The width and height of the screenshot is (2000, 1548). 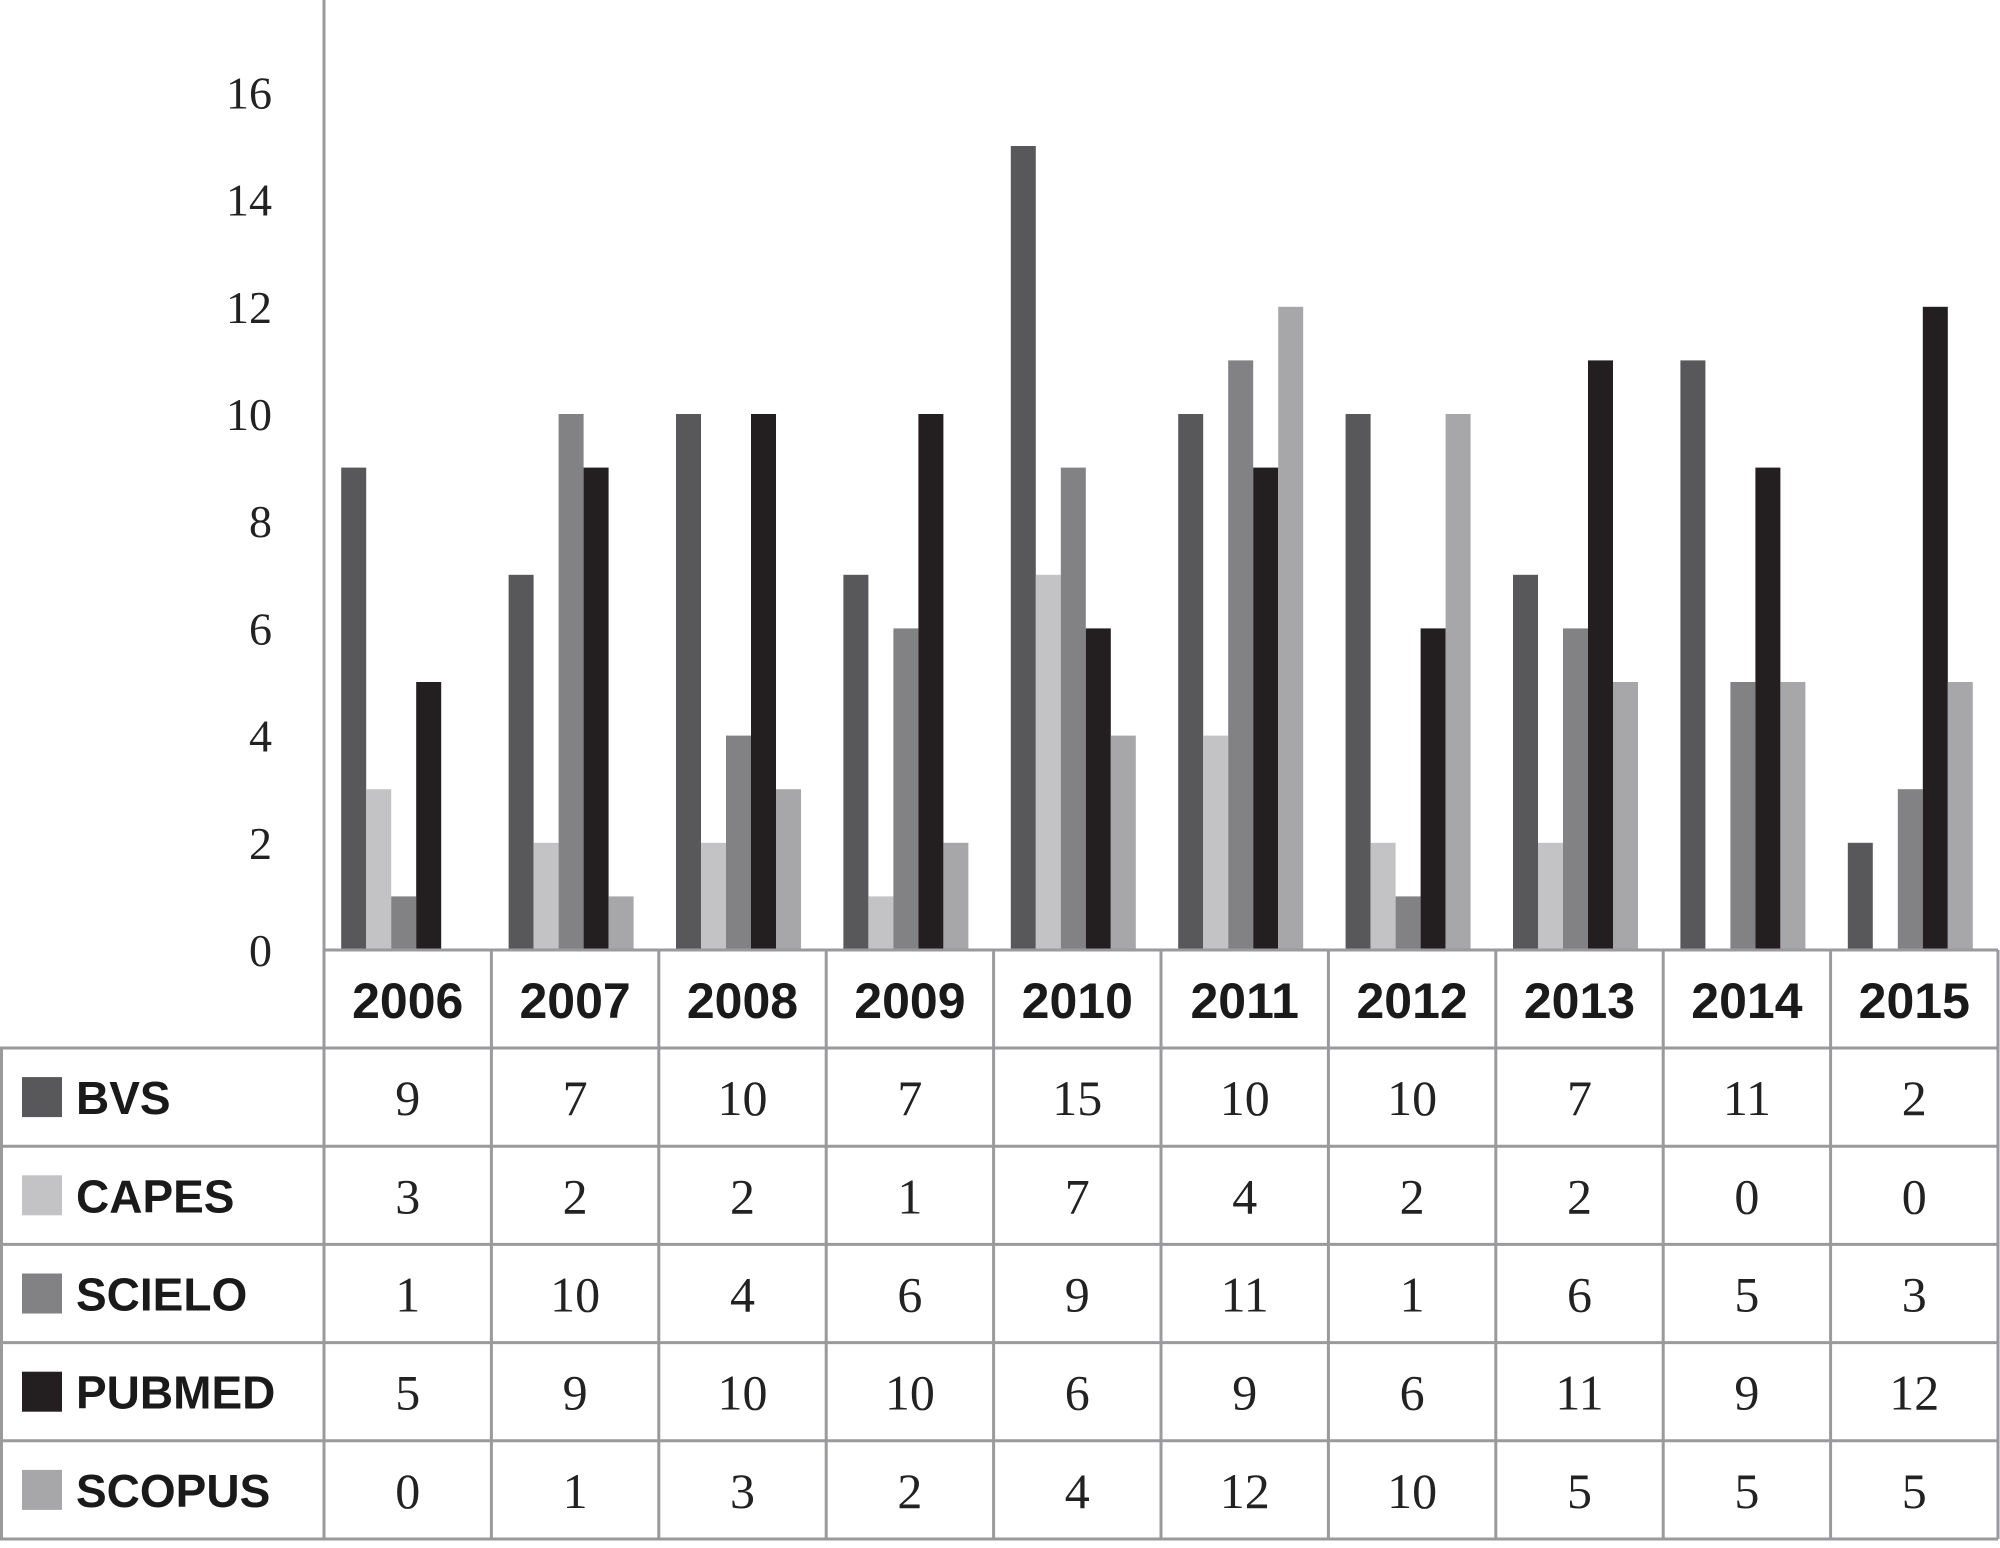 What do you see at coordinates (1793, 816) in the screenshot?
I see `bar-scopus-2014` at bounding box center [1793, 816].